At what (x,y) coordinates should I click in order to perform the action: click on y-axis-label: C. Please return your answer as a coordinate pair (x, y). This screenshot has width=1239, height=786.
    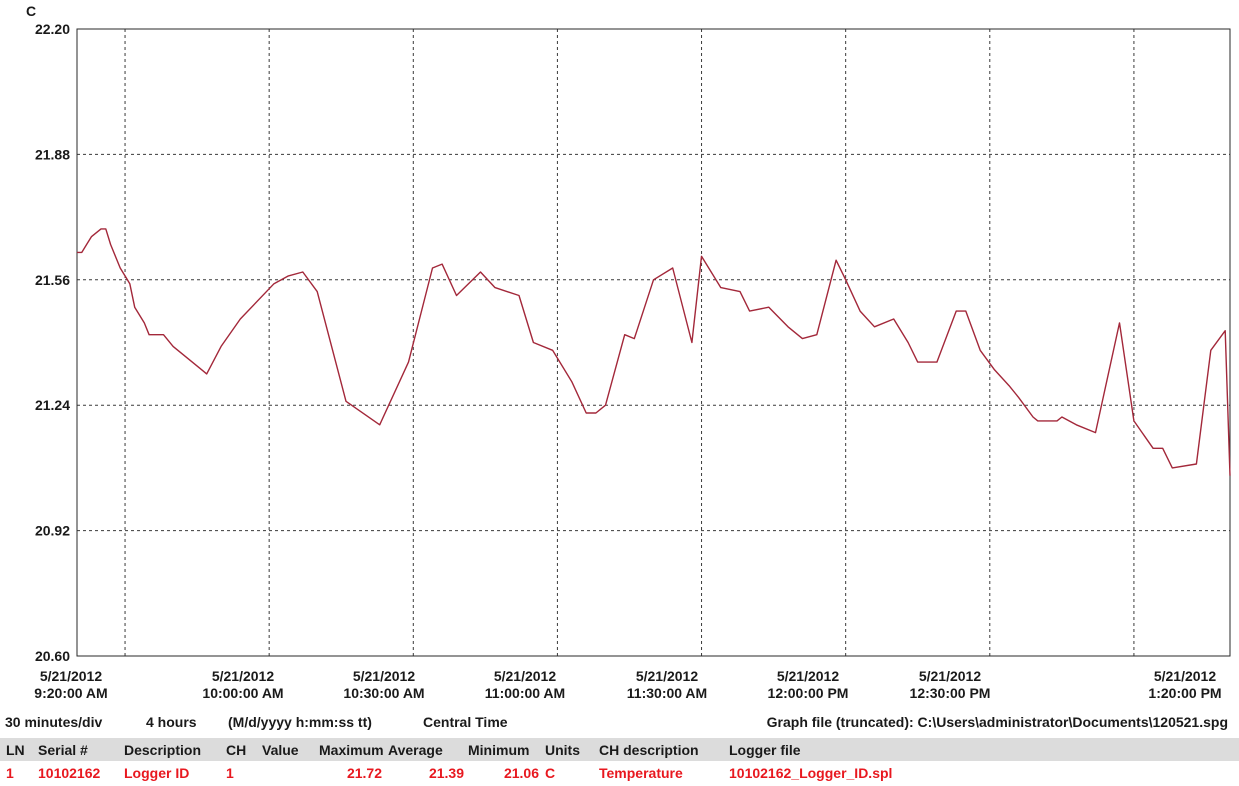
    Looking at the image, I should click on (31, 11).